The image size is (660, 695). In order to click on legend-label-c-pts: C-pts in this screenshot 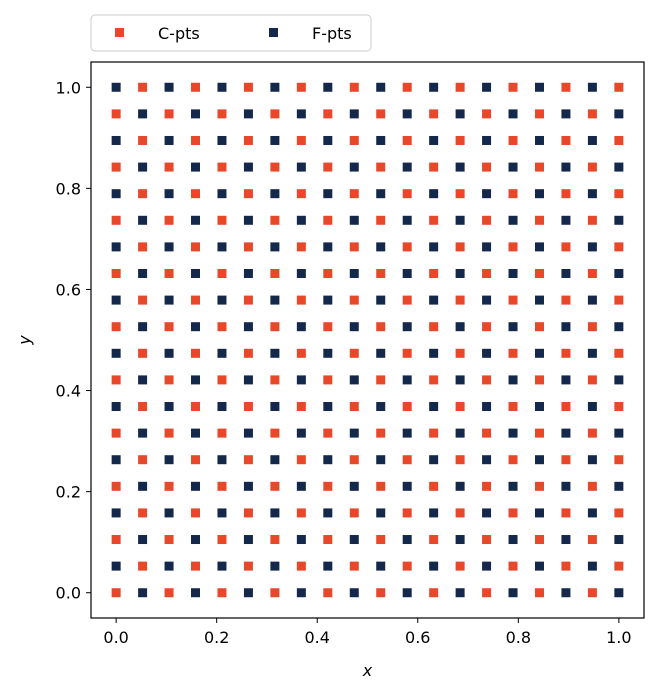, I will do `click(179, 33)`.